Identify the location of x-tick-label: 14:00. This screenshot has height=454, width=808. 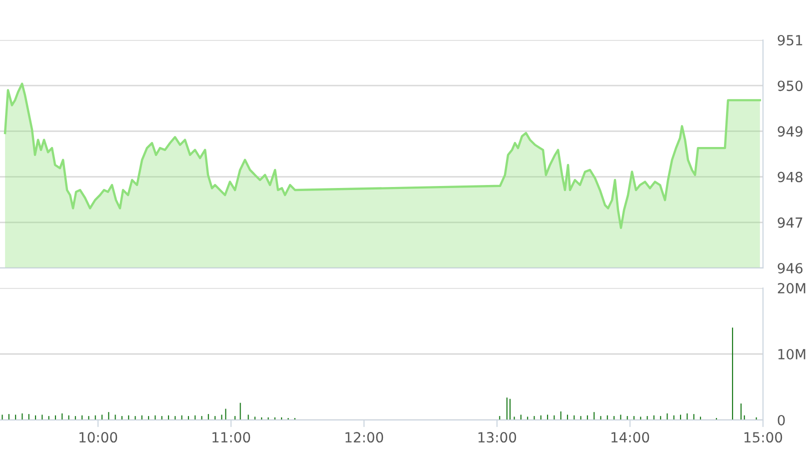
(631, 437).